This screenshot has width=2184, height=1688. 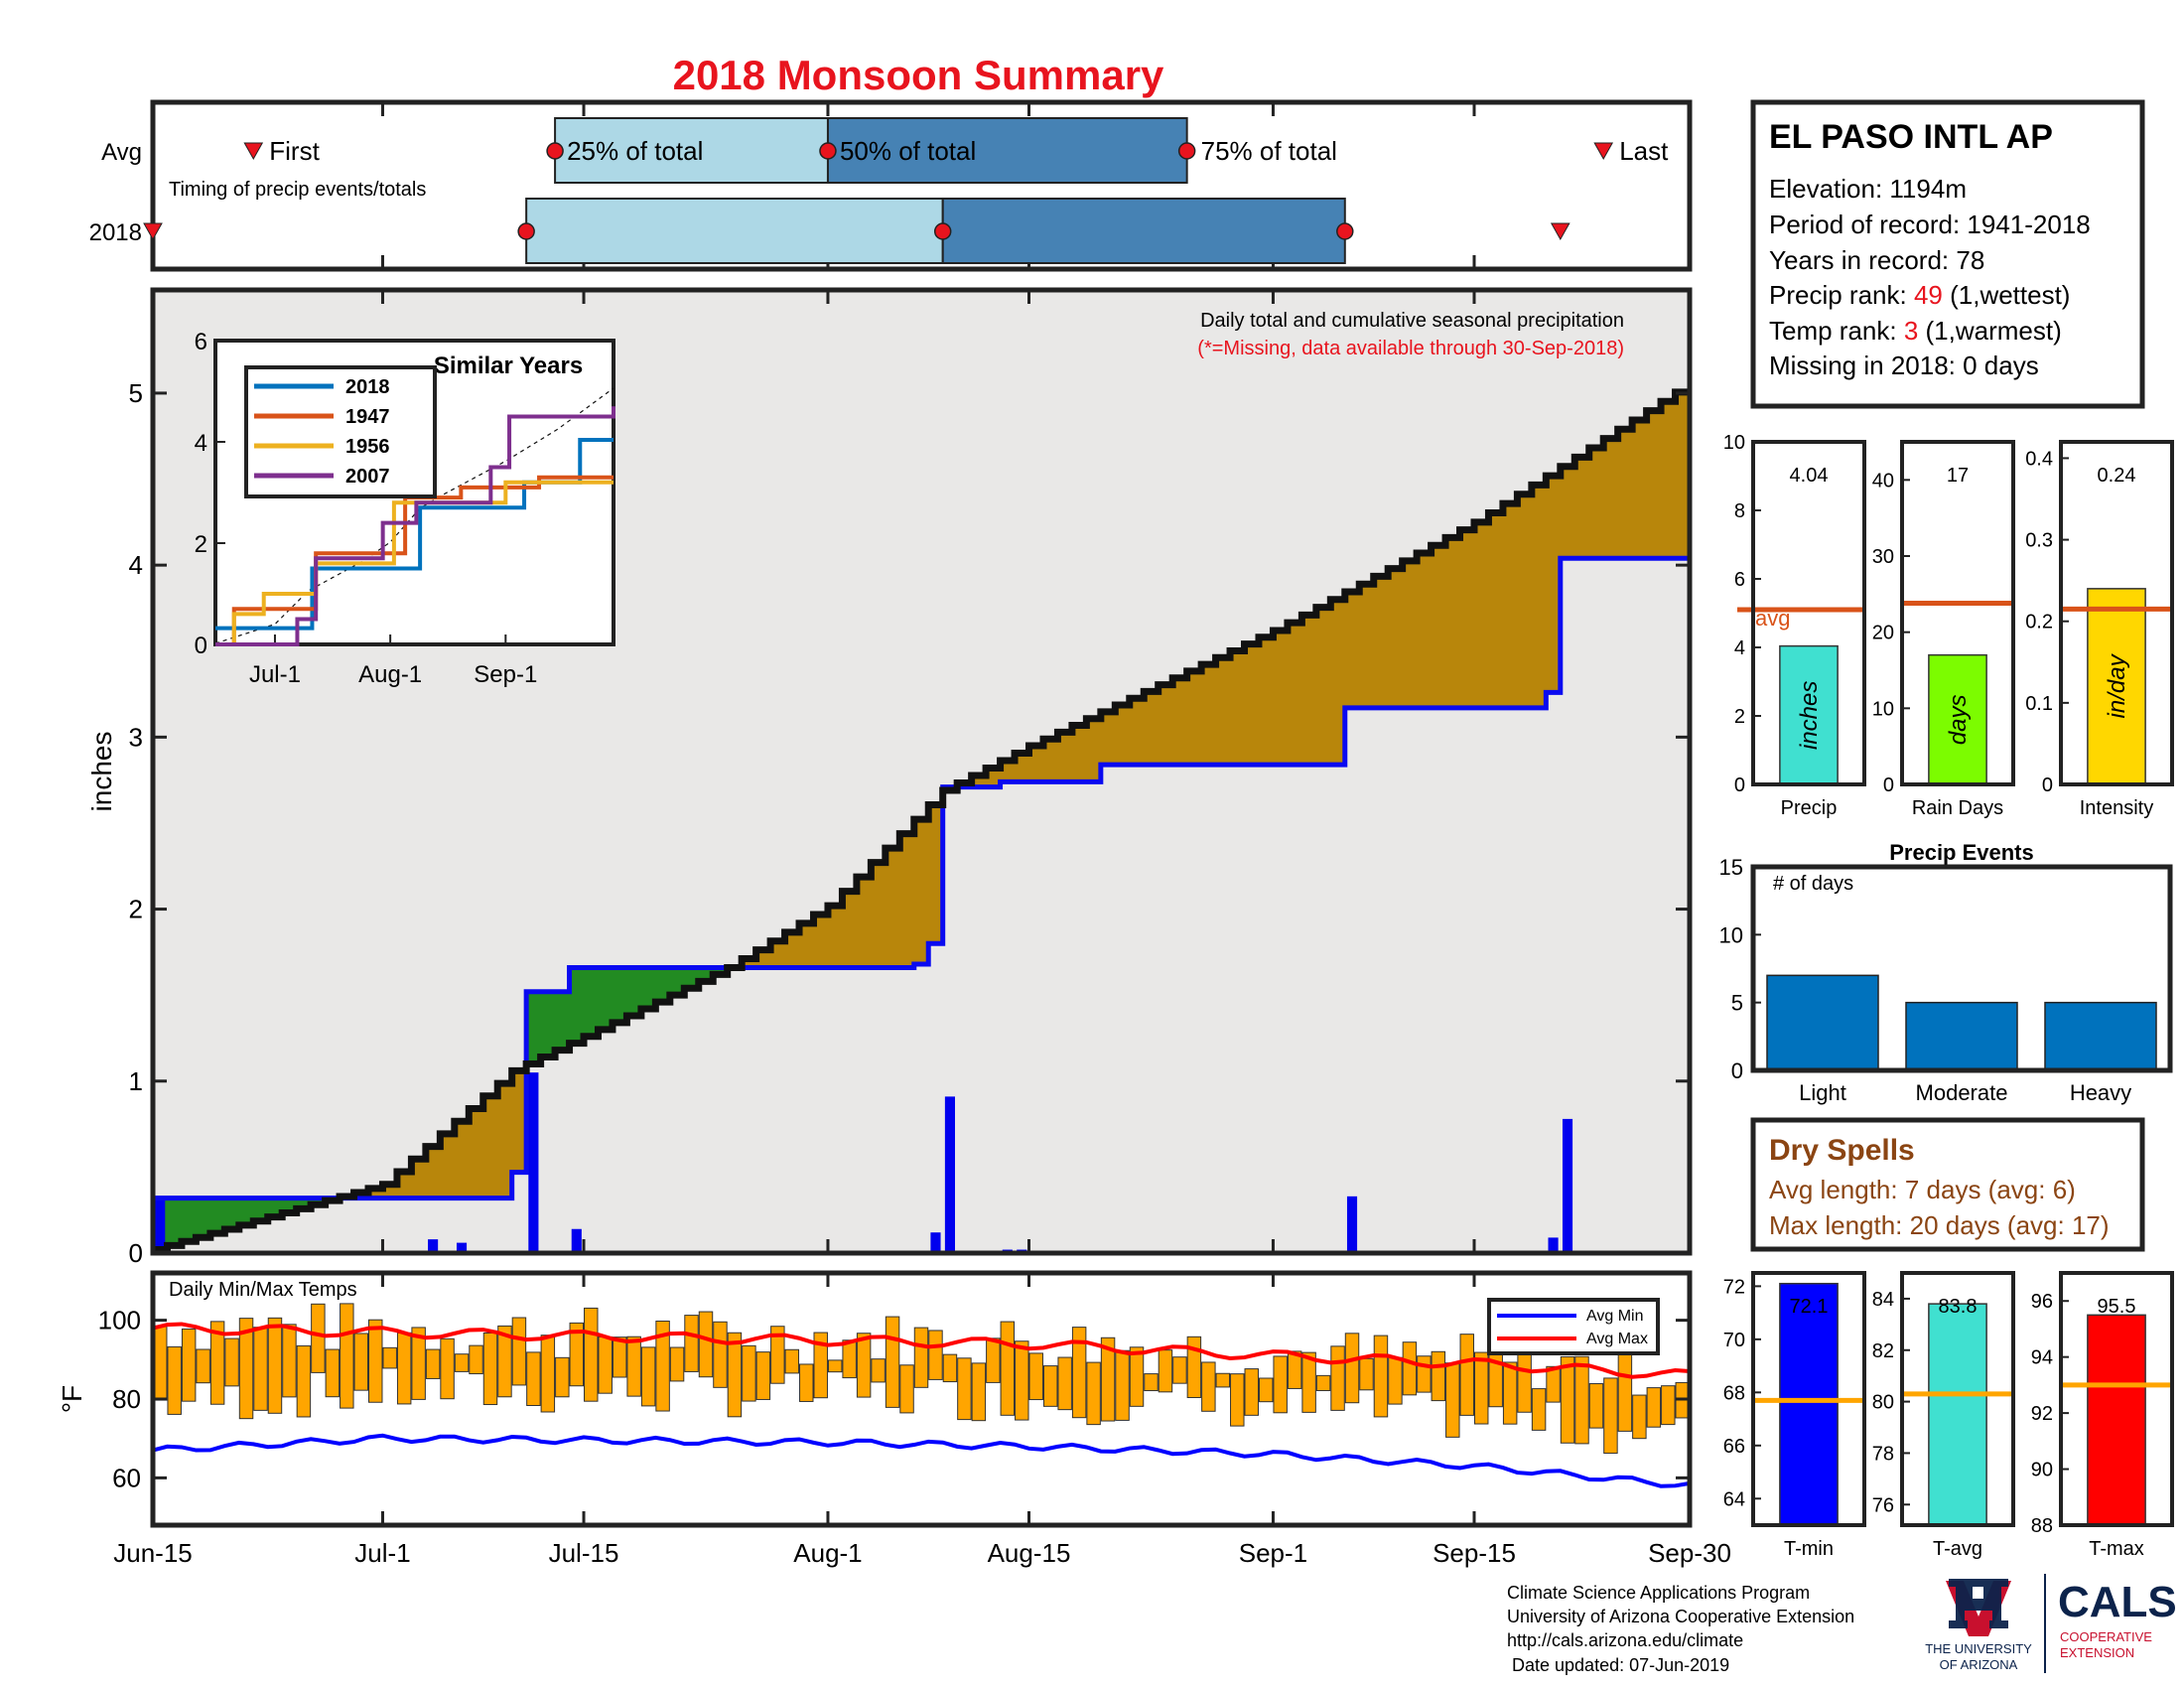 I want to click on inset-x-tick-label: Jul-1, so click(x=275, y=674).